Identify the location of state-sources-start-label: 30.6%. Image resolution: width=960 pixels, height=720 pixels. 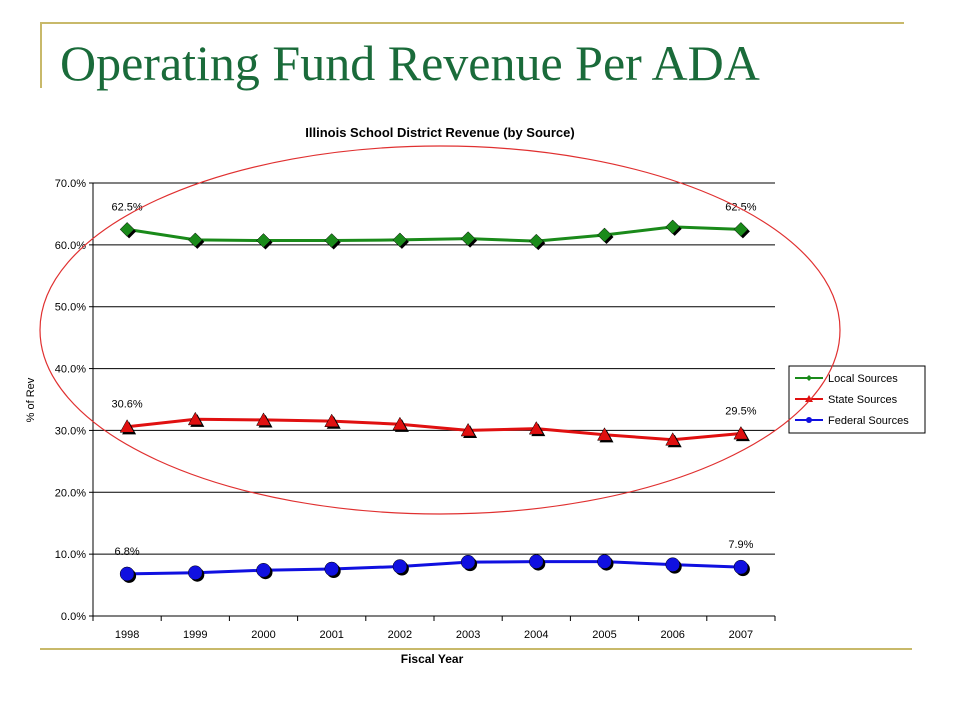
(126, 405).